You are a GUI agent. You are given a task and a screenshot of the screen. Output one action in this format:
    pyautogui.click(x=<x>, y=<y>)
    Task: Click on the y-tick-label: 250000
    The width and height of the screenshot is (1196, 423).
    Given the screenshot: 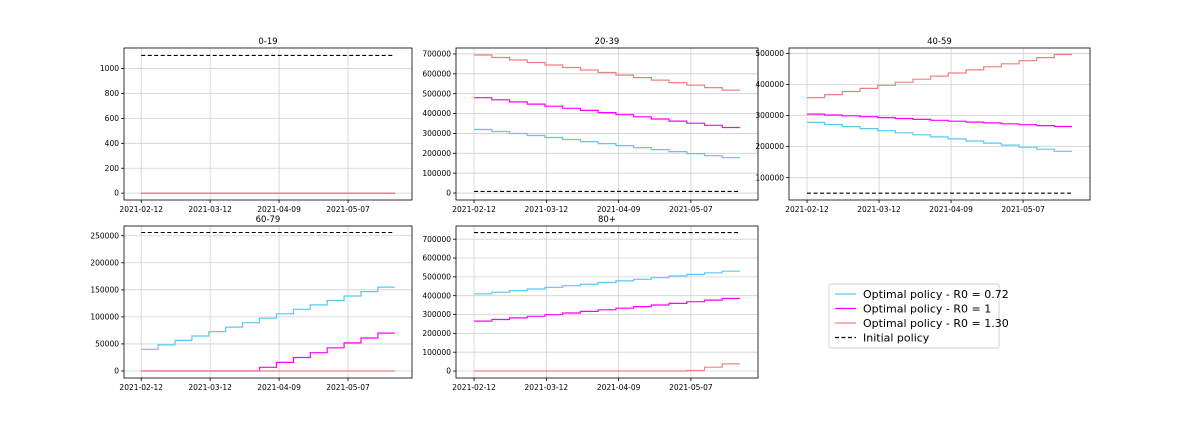 What is the action you would take?
    pyautogui.click(x=104, y=235)
    